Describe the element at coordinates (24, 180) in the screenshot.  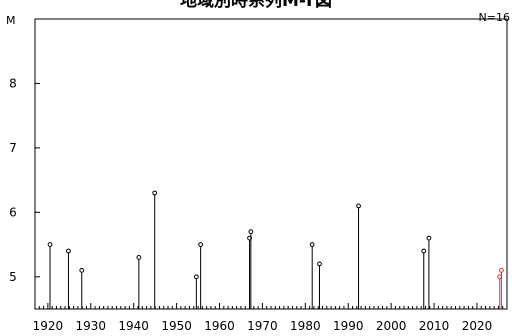
I see `y-axis: 5 6 7 8` at that location.